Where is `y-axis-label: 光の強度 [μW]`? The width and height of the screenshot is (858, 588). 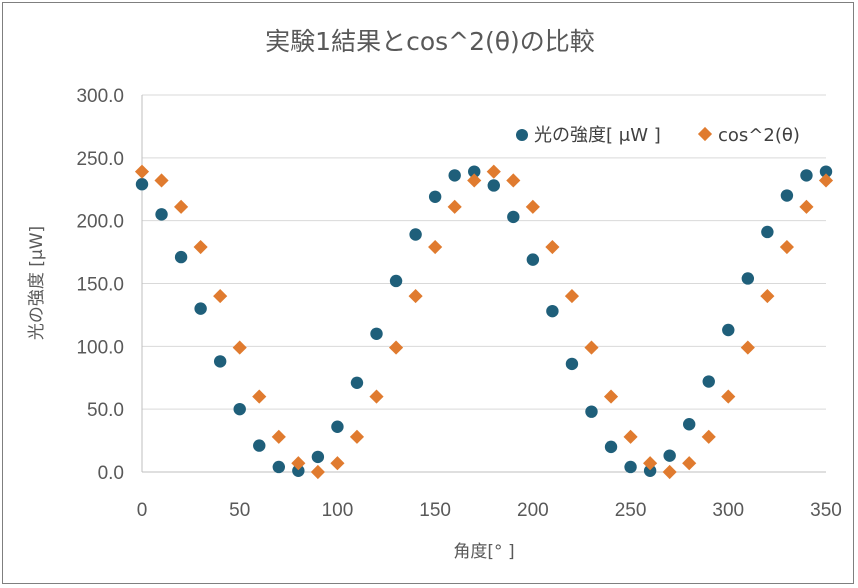
y-axis-label: 光の強度 [μW] is located at coordinates (37, 283).